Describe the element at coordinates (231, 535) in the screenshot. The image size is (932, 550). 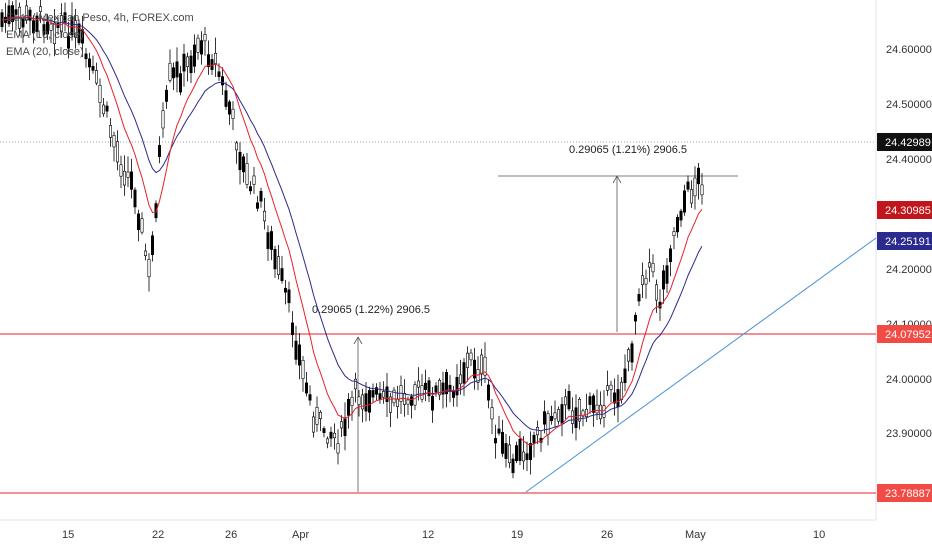
I see `x-tick: 26` at that location.